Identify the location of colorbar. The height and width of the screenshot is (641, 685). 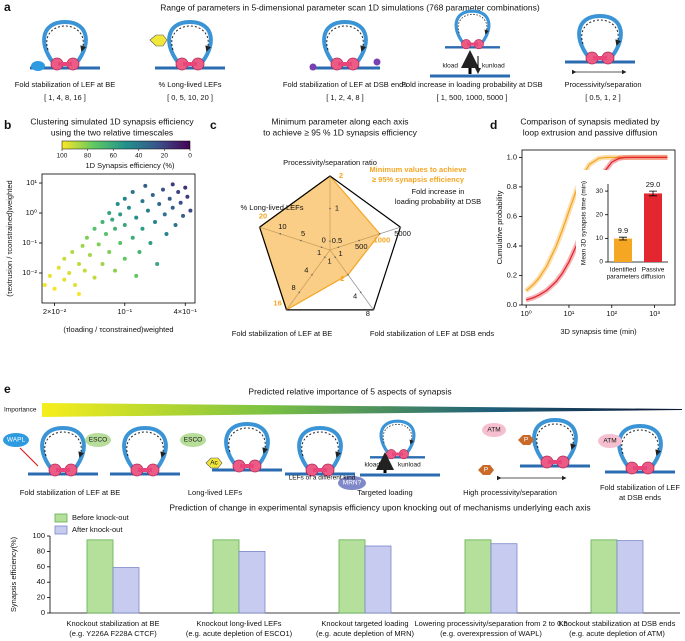
(126, 145).